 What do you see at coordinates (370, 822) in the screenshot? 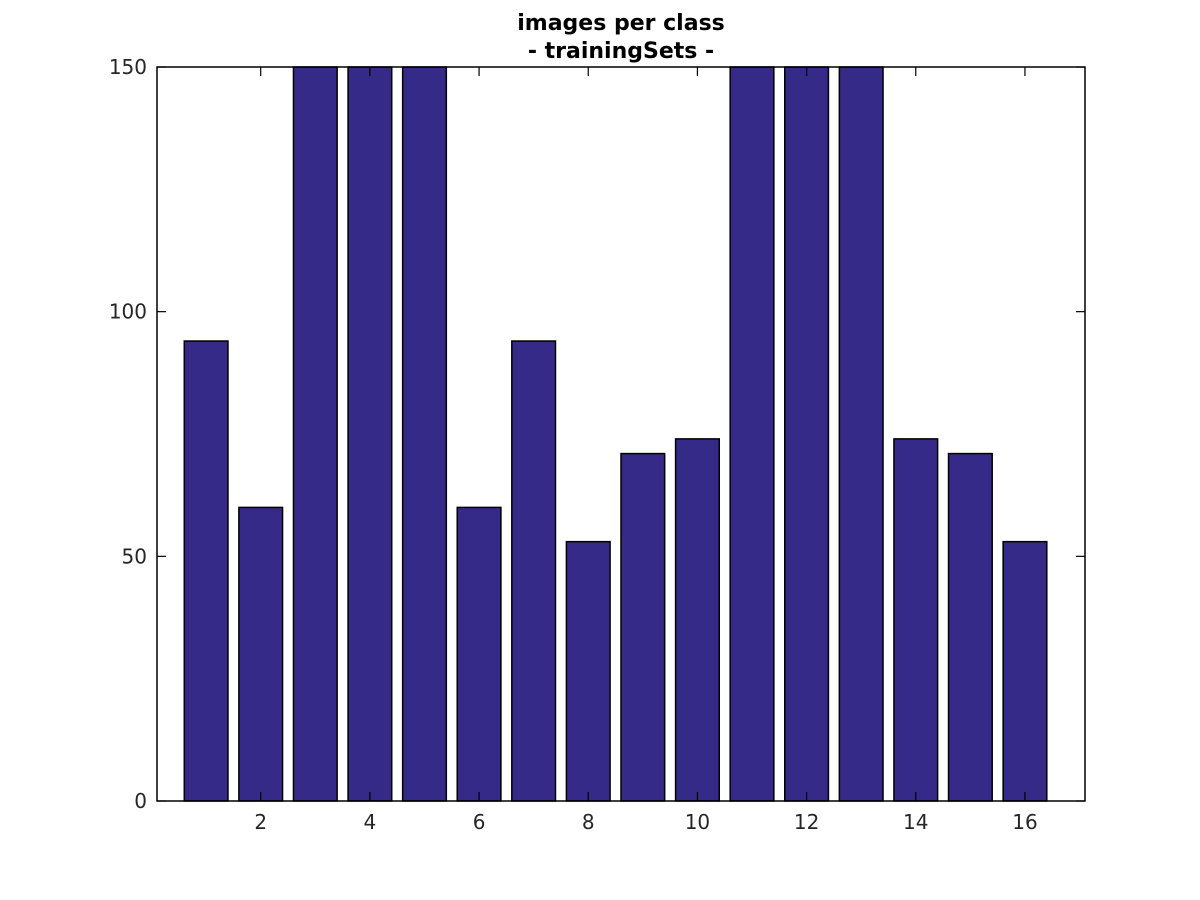
I see `x-tick-label-4: 4` at bounding box center [370, 822].